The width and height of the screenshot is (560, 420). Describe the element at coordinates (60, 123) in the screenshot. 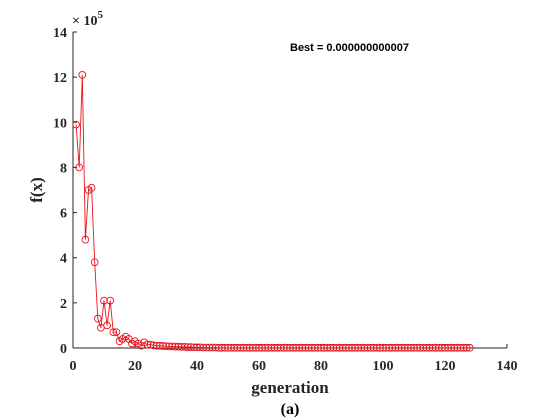

I see `y-tick-label: 10` at that location.